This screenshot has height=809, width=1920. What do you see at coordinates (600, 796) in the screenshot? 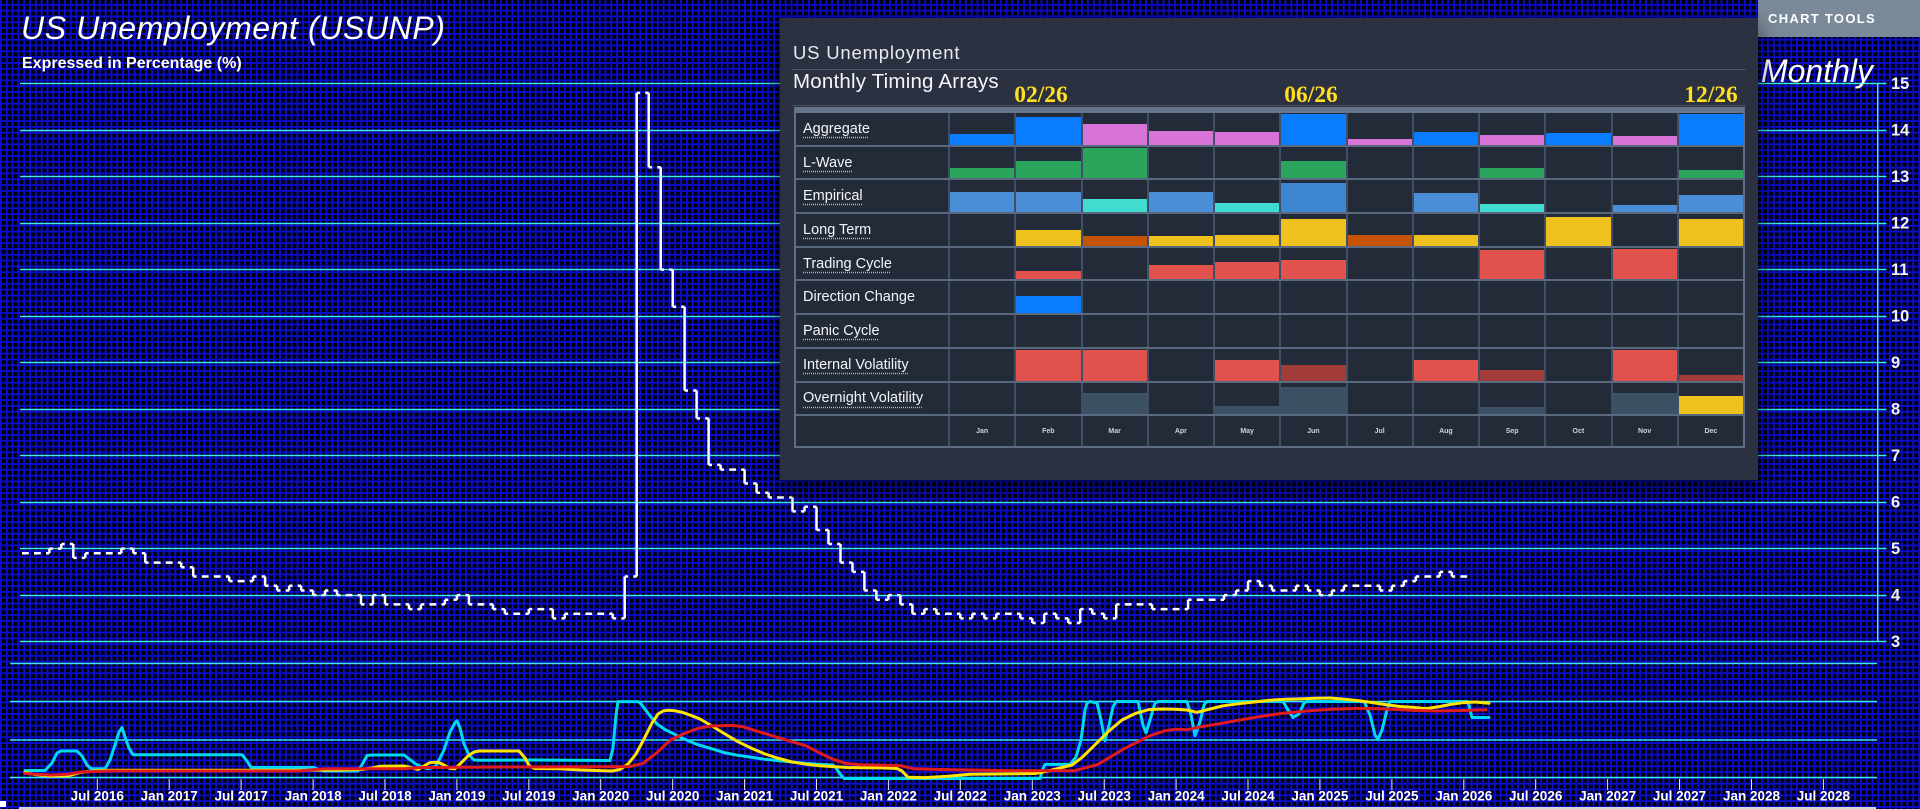
I see `svg-text: Jan 2020` at bounding box center [600, 796].